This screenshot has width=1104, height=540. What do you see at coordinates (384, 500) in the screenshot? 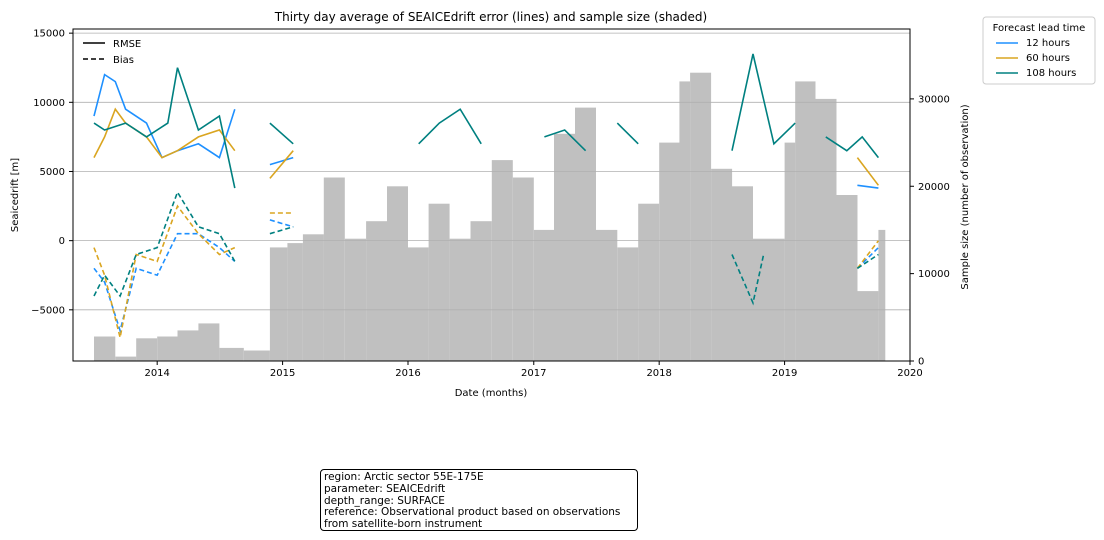
I see `info-depth-range: depth_range: SURFACE` at bounding box center [384, 500].